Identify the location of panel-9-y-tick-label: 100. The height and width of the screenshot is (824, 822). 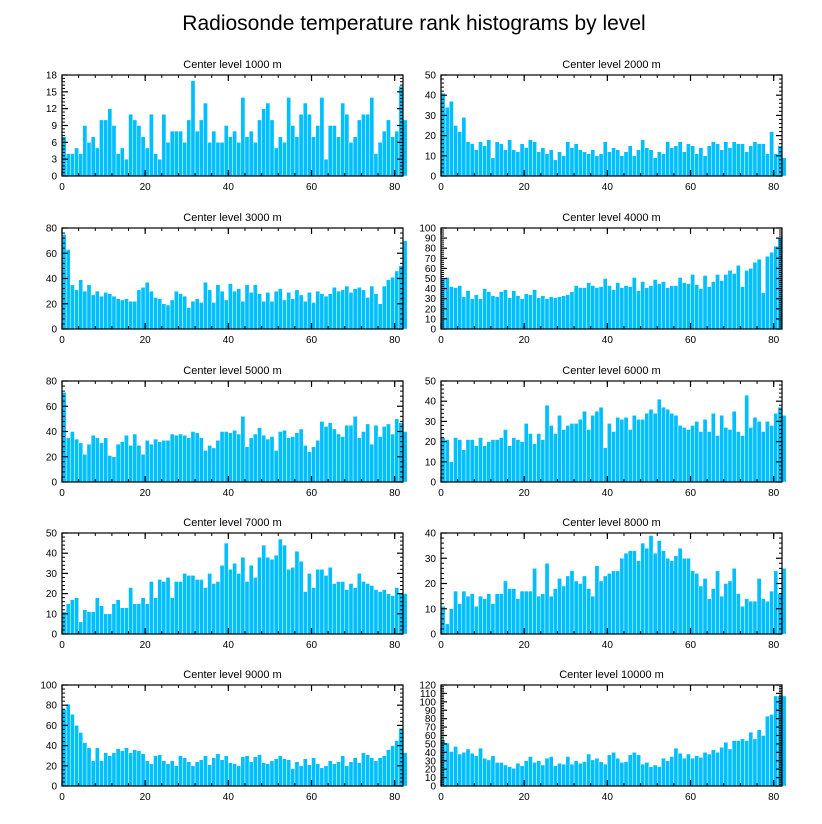
(48, 686).